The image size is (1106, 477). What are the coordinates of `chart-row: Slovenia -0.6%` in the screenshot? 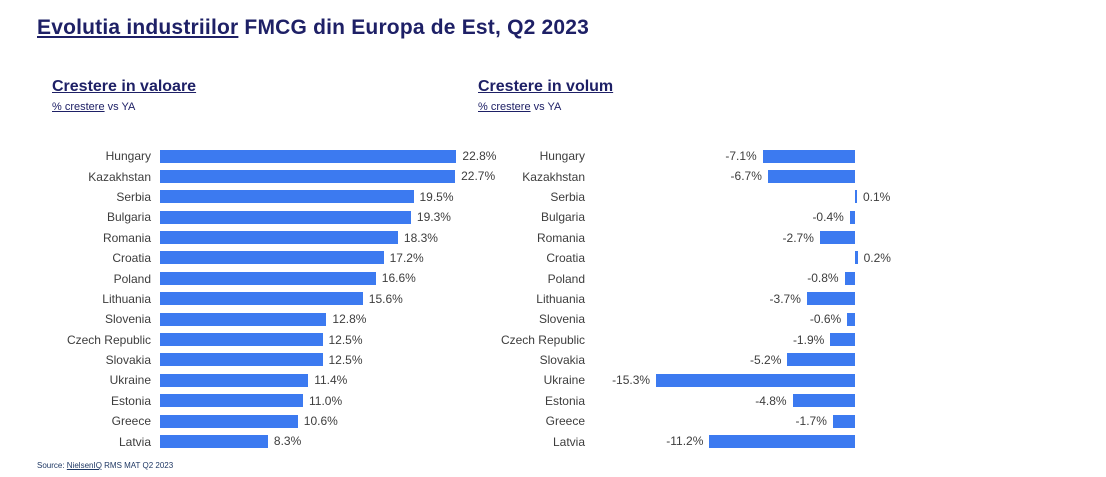 It's located at (698, 319).